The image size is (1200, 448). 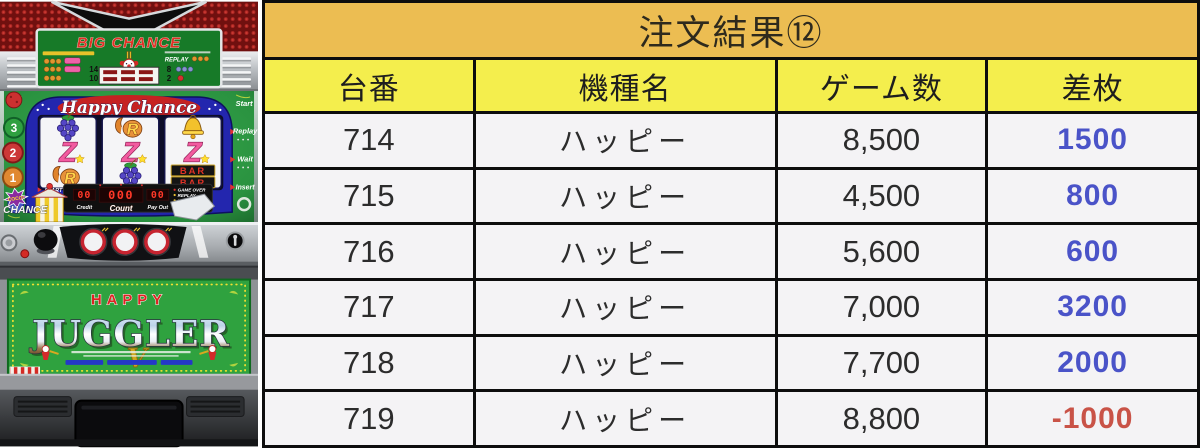 I want to click on red-balloon-icon, so click(x=14, y=100).